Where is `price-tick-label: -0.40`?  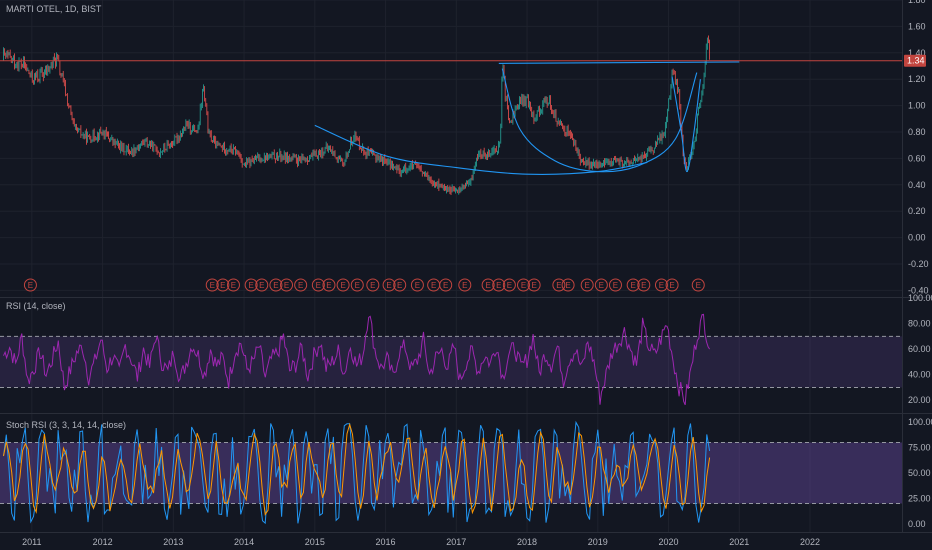
price-tick-label: -0.40 is located at coordinates (918, 290).